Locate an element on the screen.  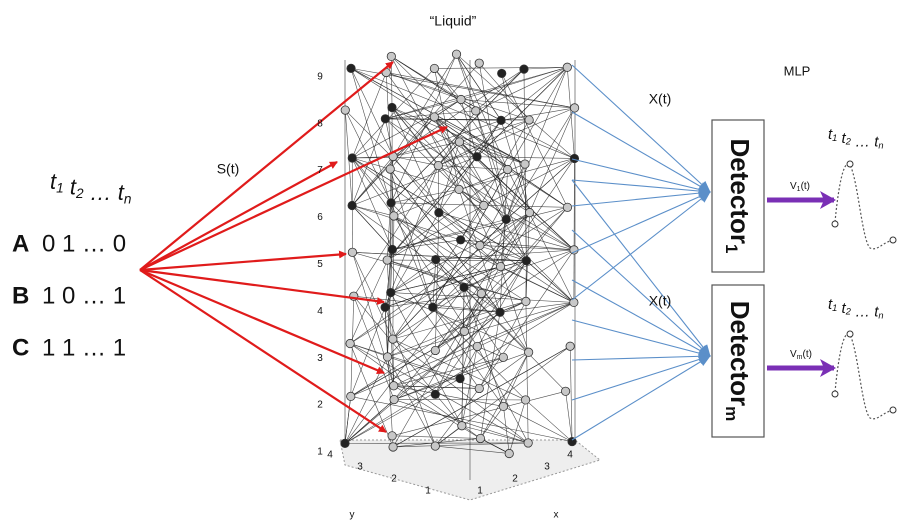
input-name: A is located at coordinates (20, 243).